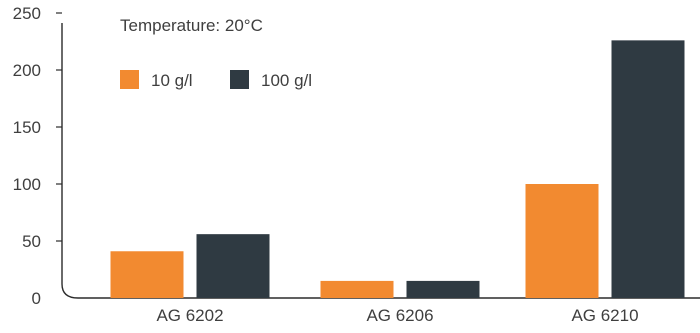 This screenshot has width=700, height=333. I want to click on y-tick-label: 50, so click(31, 241).